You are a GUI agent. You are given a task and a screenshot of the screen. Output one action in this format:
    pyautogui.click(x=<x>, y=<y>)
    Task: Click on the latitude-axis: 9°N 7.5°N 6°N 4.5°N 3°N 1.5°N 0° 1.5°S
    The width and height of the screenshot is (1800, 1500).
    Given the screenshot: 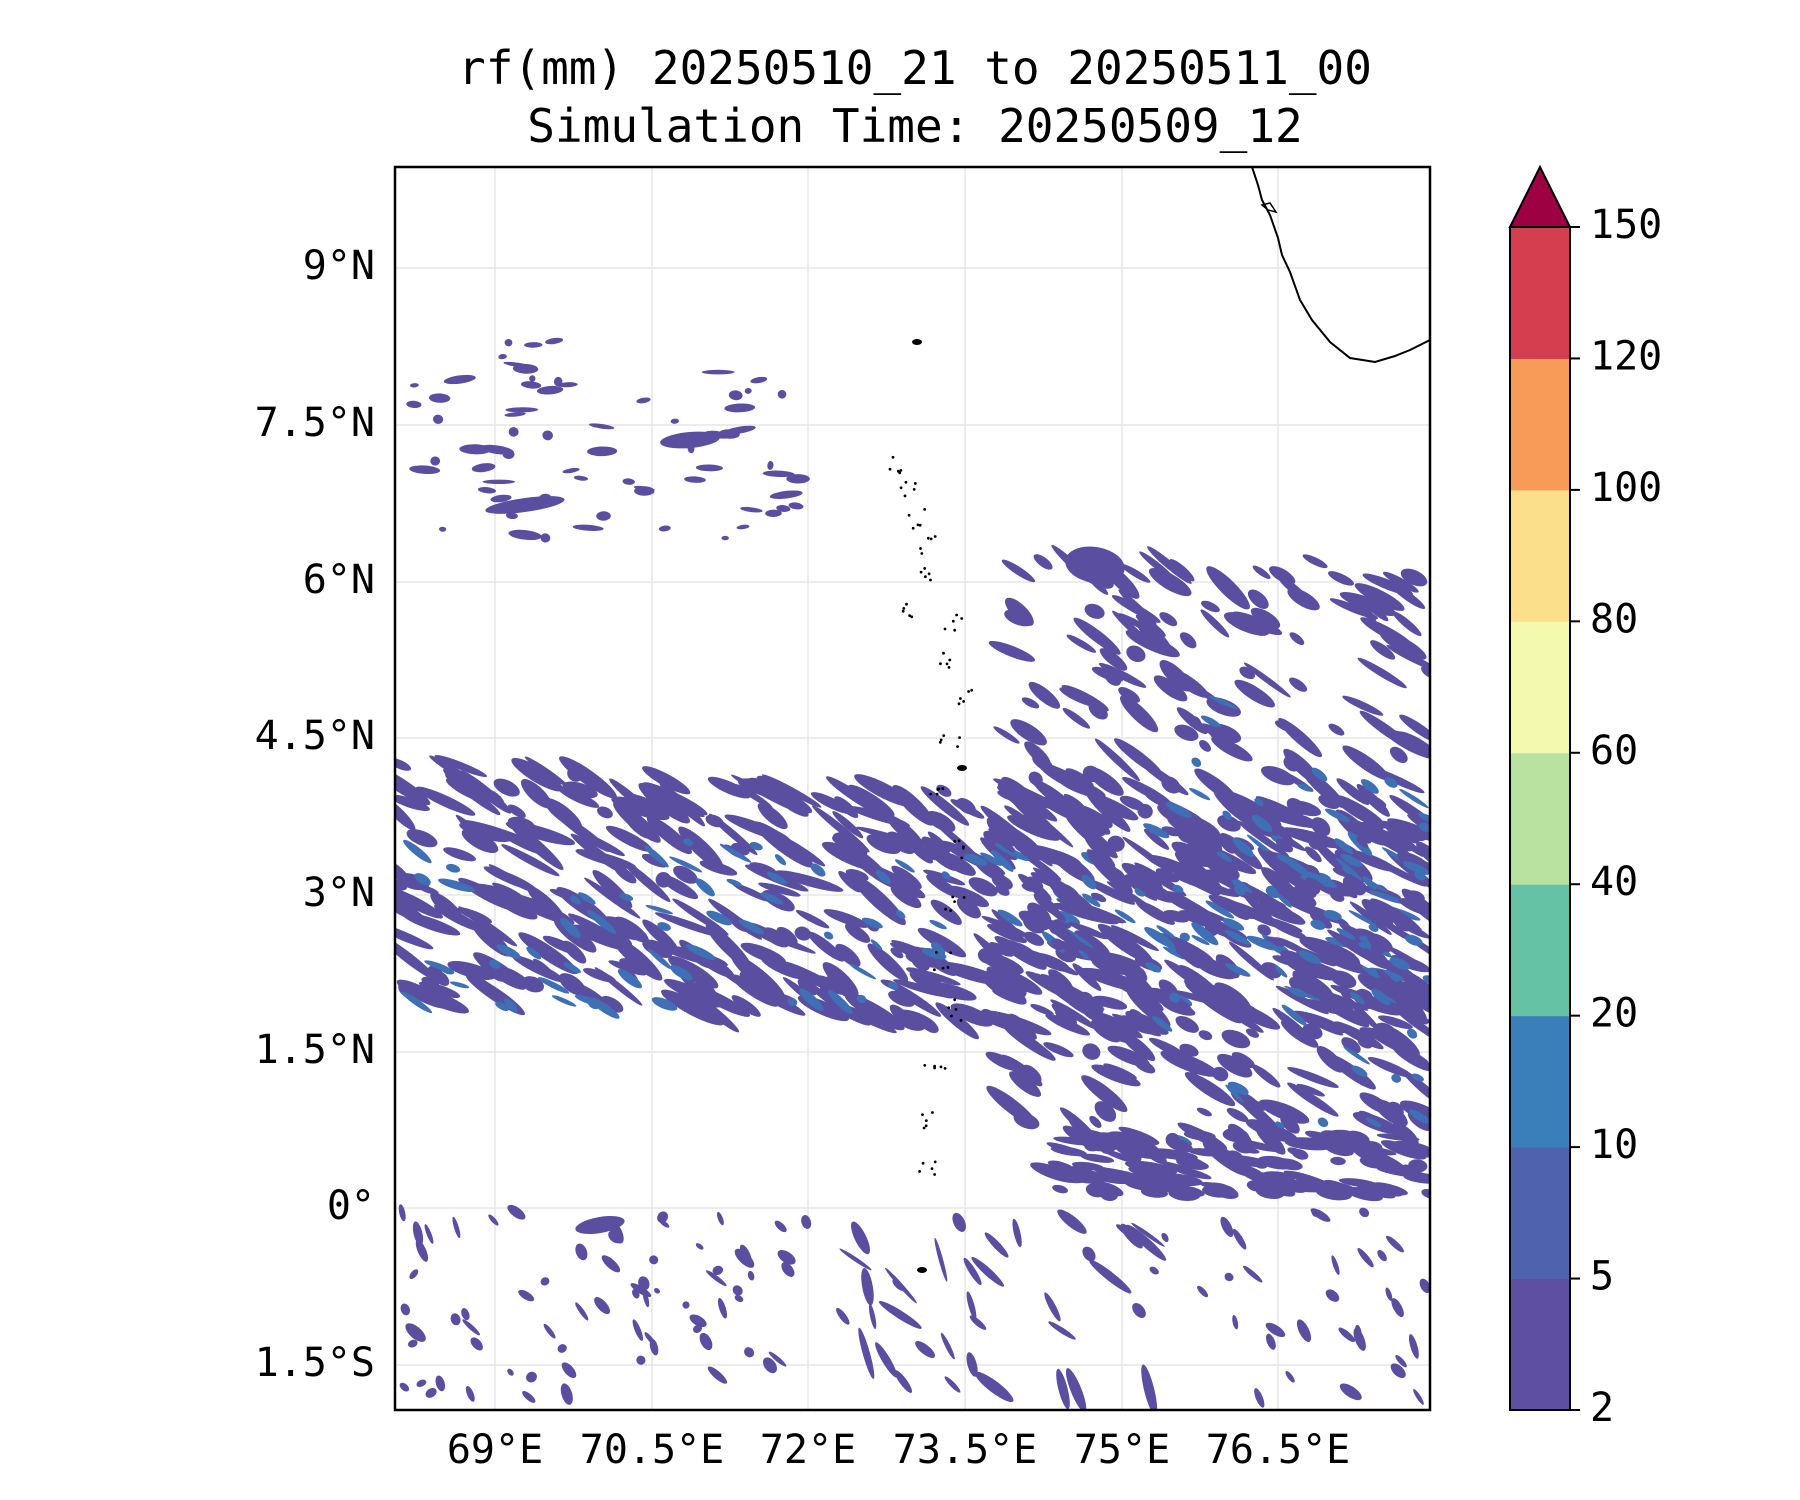 What is the action you would take?
    pyautogui.click(x=315, y=814)
    